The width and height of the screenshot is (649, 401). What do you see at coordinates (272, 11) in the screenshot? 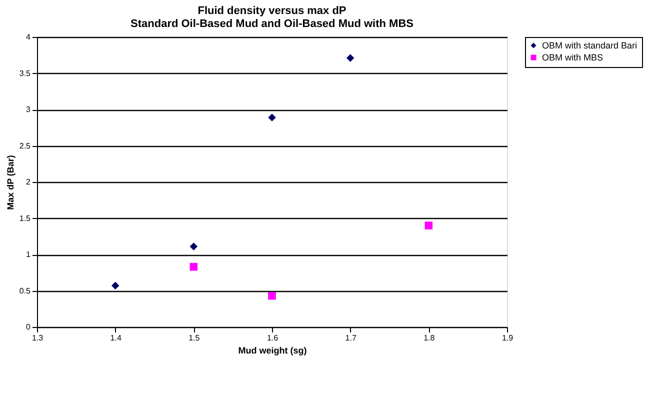
I see `text: Fluid density versus max dP` at bounding box center [272, 11].